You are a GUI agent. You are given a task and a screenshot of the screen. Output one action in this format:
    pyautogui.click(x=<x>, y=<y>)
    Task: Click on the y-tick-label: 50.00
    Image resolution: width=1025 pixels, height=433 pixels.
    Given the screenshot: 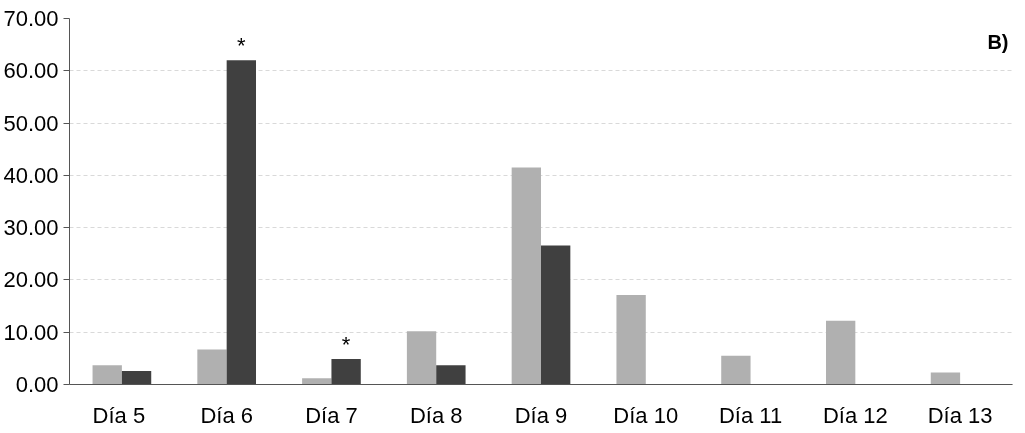 What is the action you would take?
    pyautogui.click(x=31, y=123)
    